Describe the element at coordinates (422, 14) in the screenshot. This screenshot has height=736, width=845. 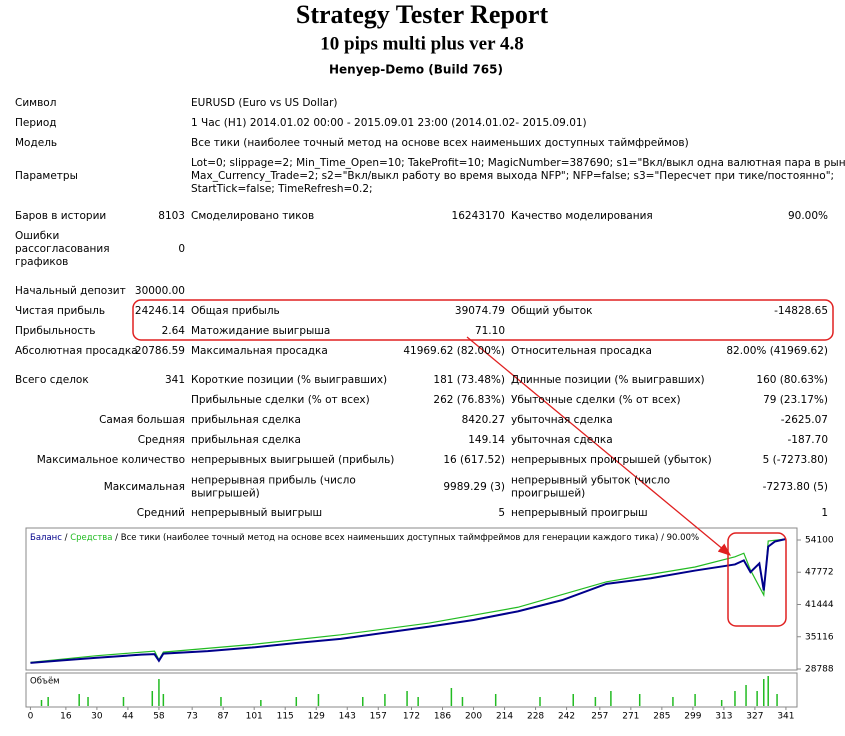
I see `title: Strategy Tester Report` at that location.